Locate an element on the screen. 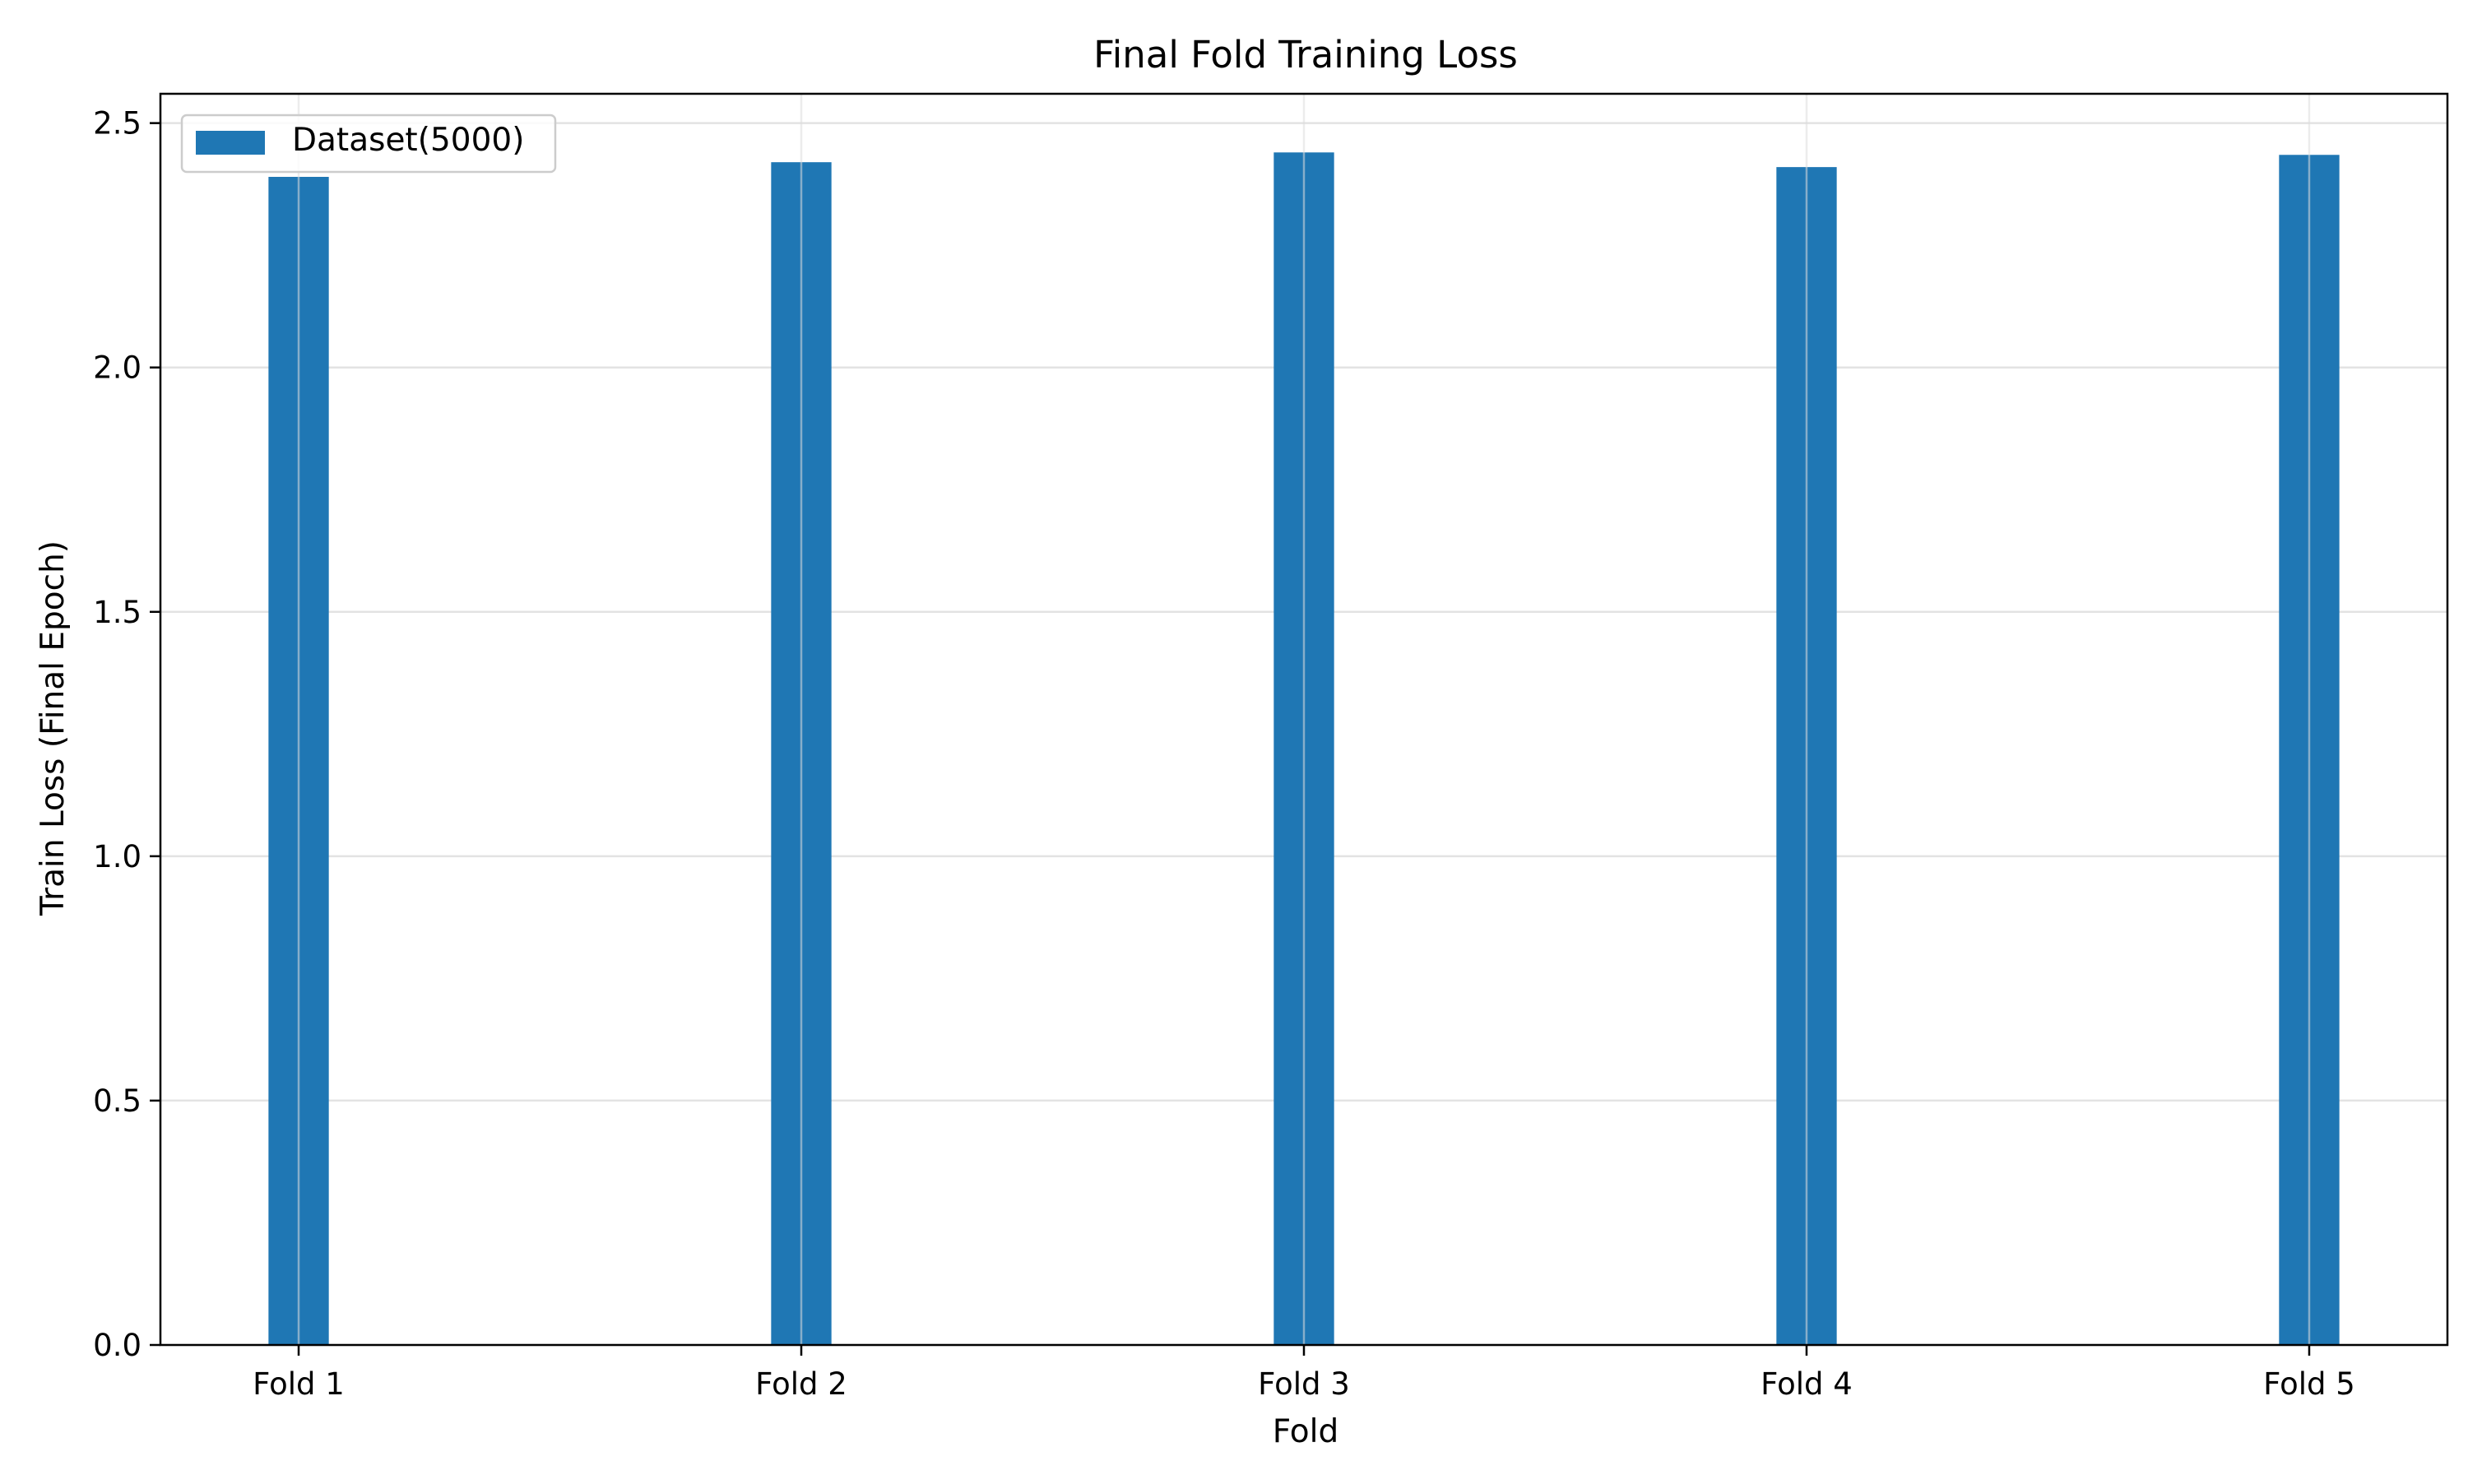  legend-label: Dataset(5000) is located at coordinates (408, 140).